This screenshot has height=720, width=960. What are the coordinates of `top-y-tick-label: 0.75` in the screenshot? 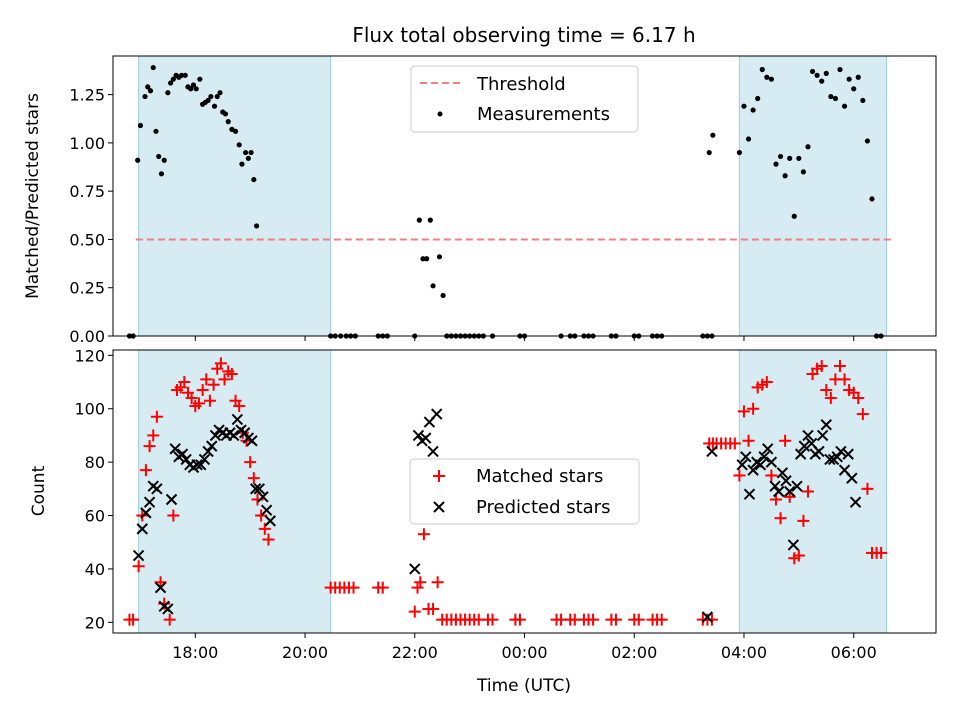 It's located at (87, 191).